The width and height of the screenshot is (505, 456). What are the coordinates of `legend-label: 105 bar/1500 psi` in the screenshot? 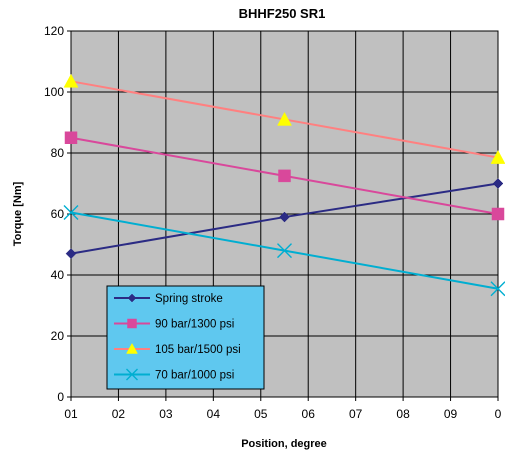 It's located at (198, 350).